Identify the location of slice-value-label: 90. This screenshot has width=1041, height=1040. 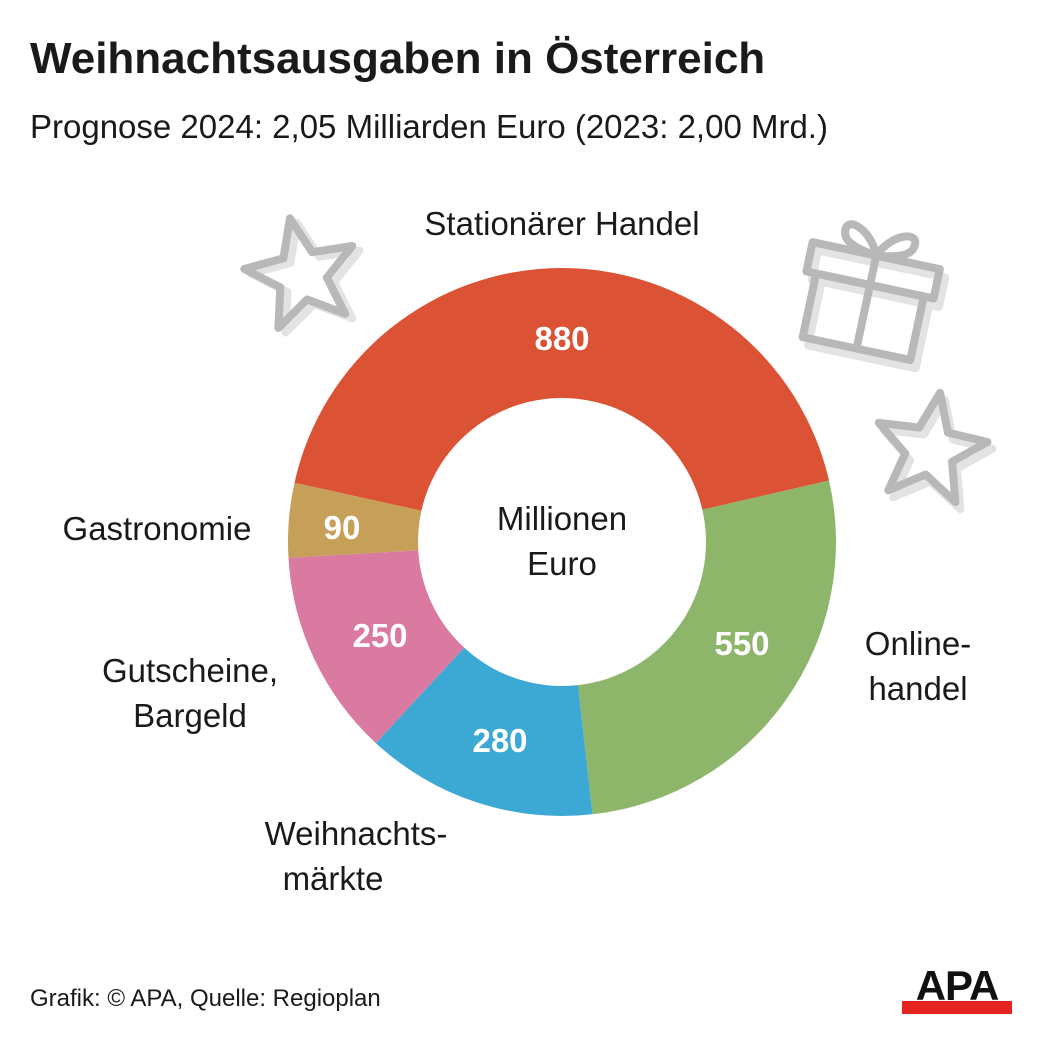
(342, 527).